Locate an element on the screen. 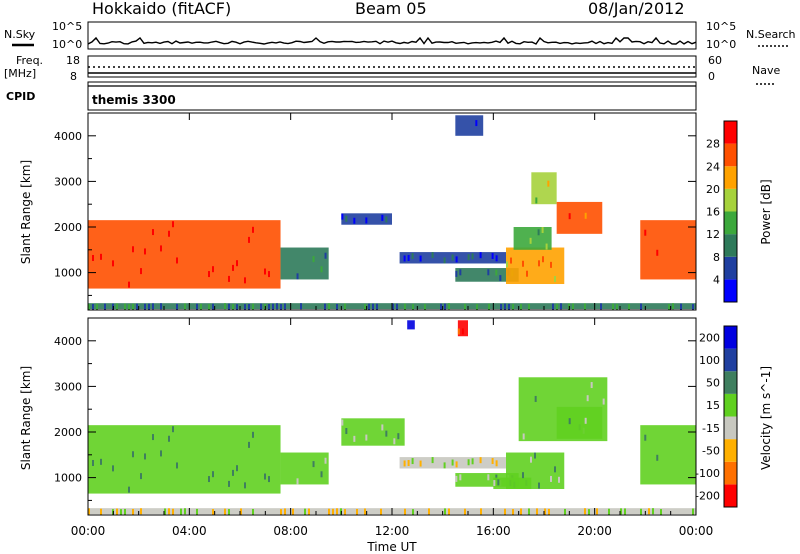  noise-tick-top-right: 10^5 is located at coordinates (721, 26).